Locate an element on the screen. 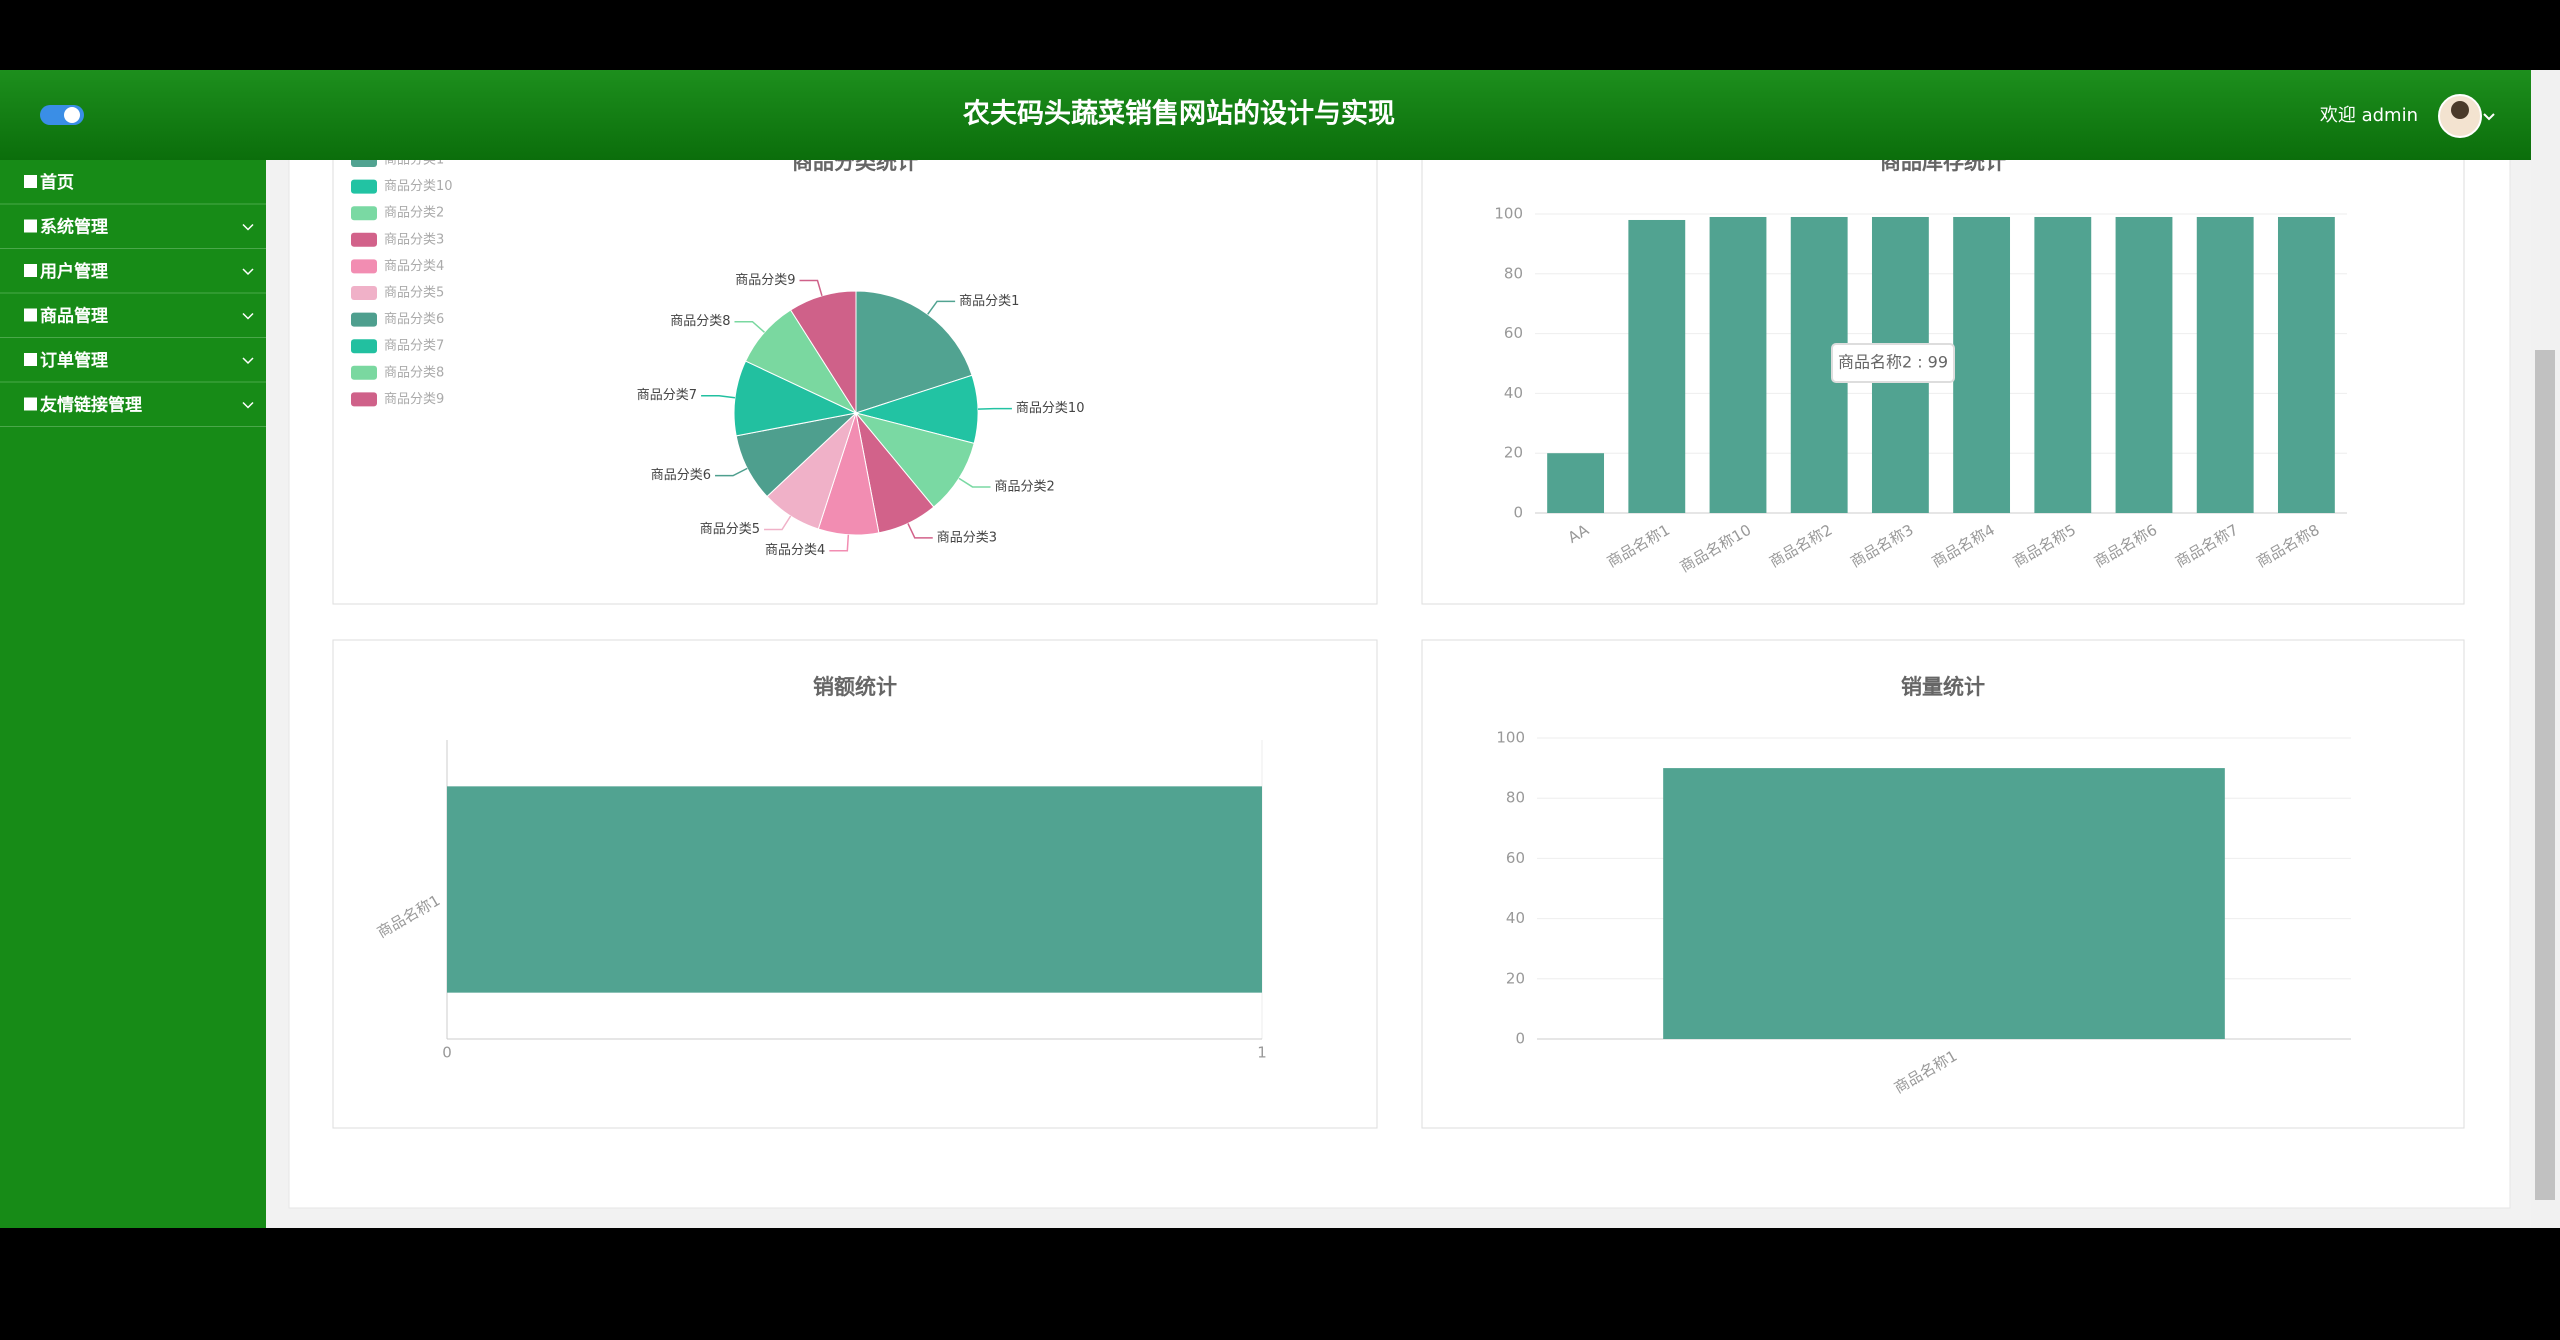  pie-label: 商品分类5 is located at coordinates (730, 529).